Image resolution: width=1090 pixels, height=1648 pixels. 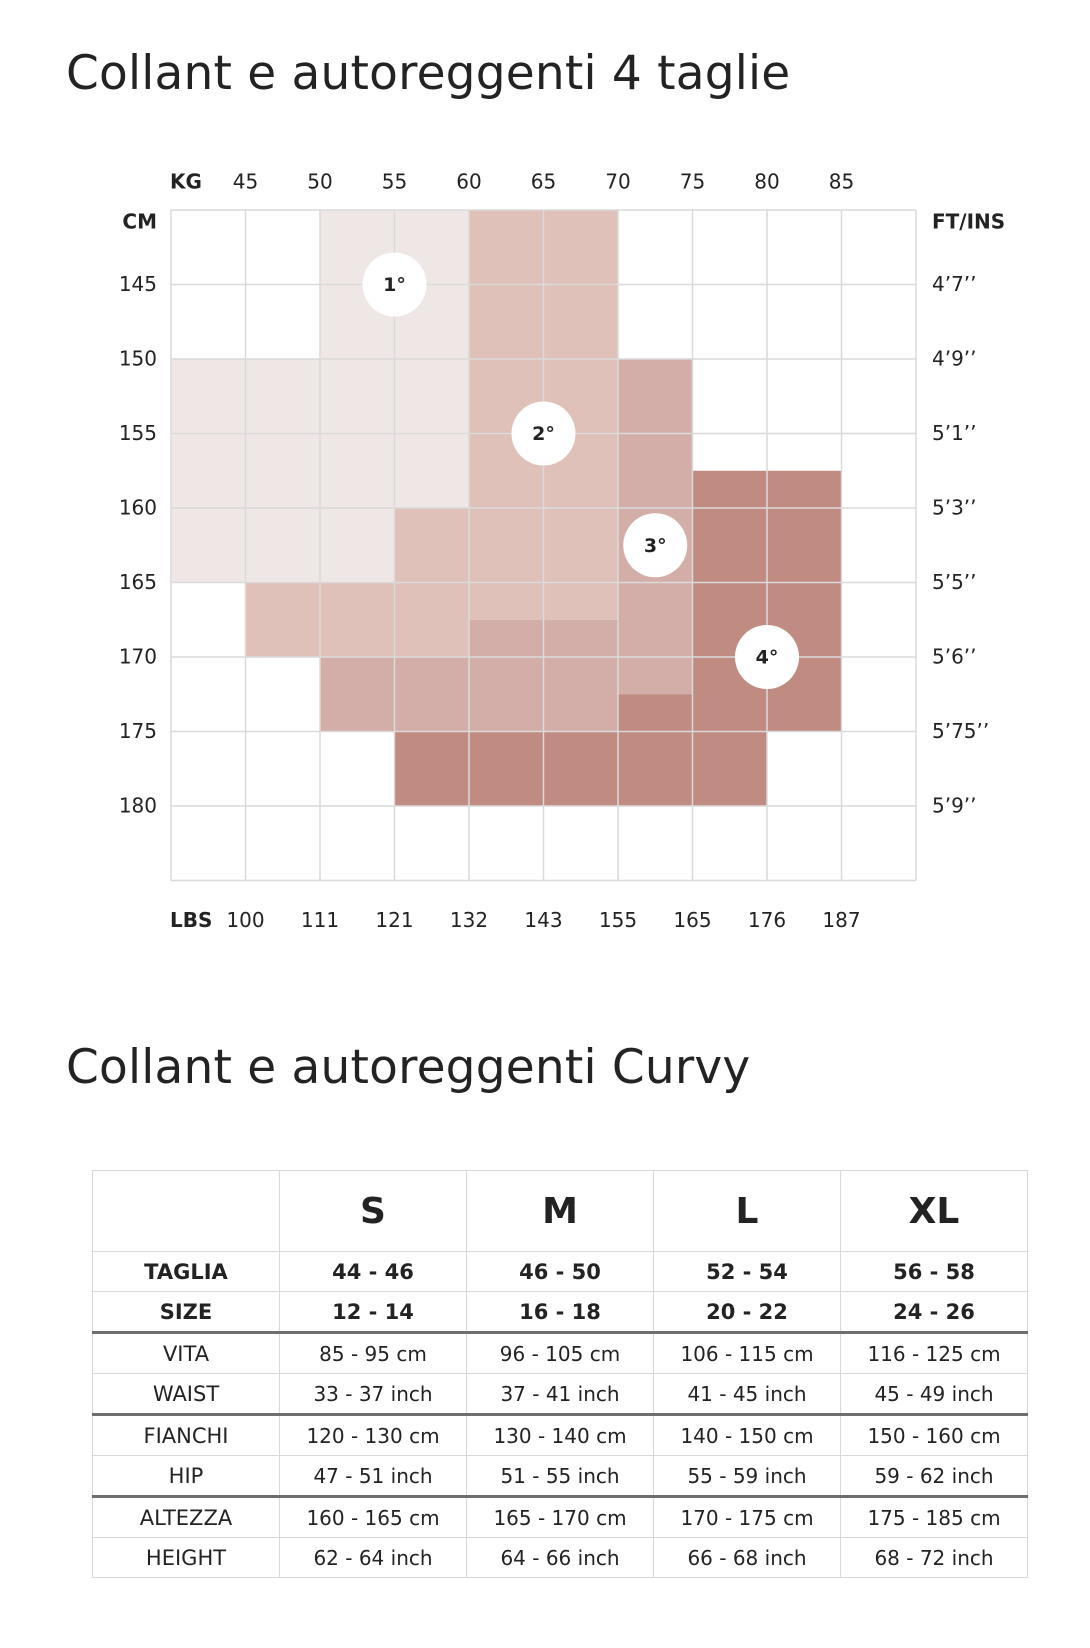 I want to click on kg-tick-label: 80, so click(x=766, y=182).